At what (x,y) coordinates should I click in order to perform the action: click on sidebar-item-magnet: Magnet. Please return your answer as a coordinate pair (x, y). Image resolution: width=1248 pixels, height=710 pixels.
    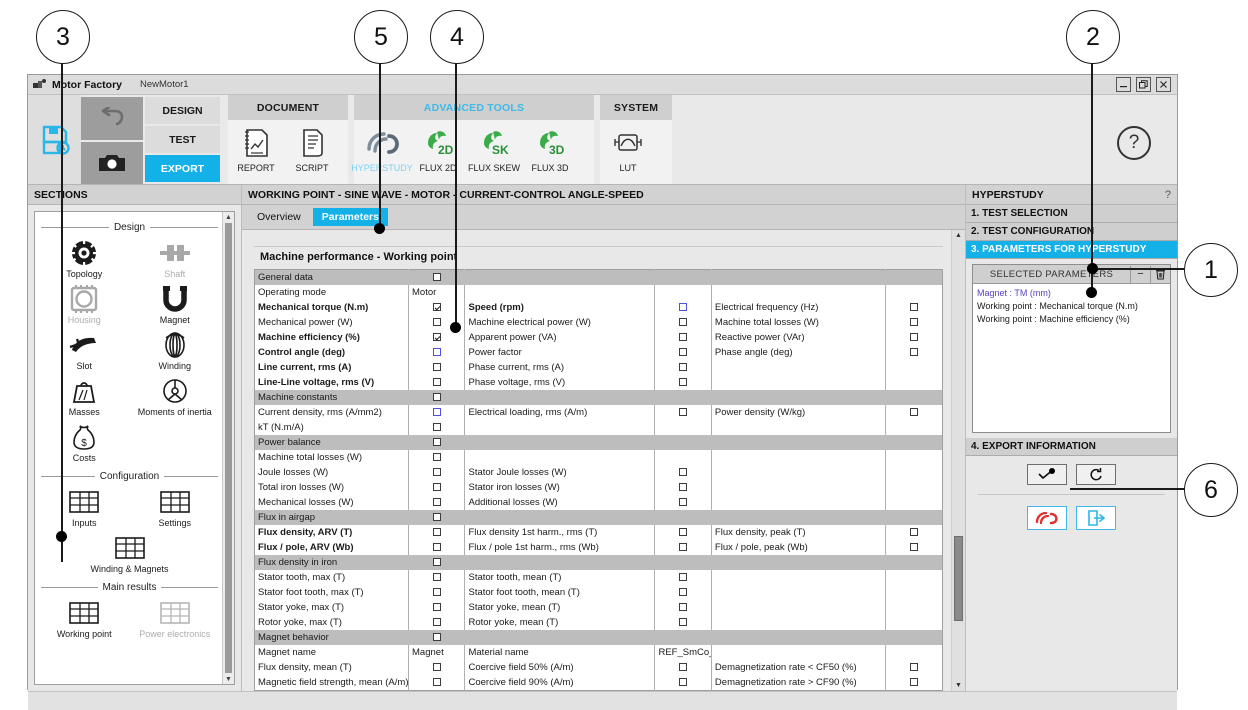
    Looking at the image, I should click on (175, 304).